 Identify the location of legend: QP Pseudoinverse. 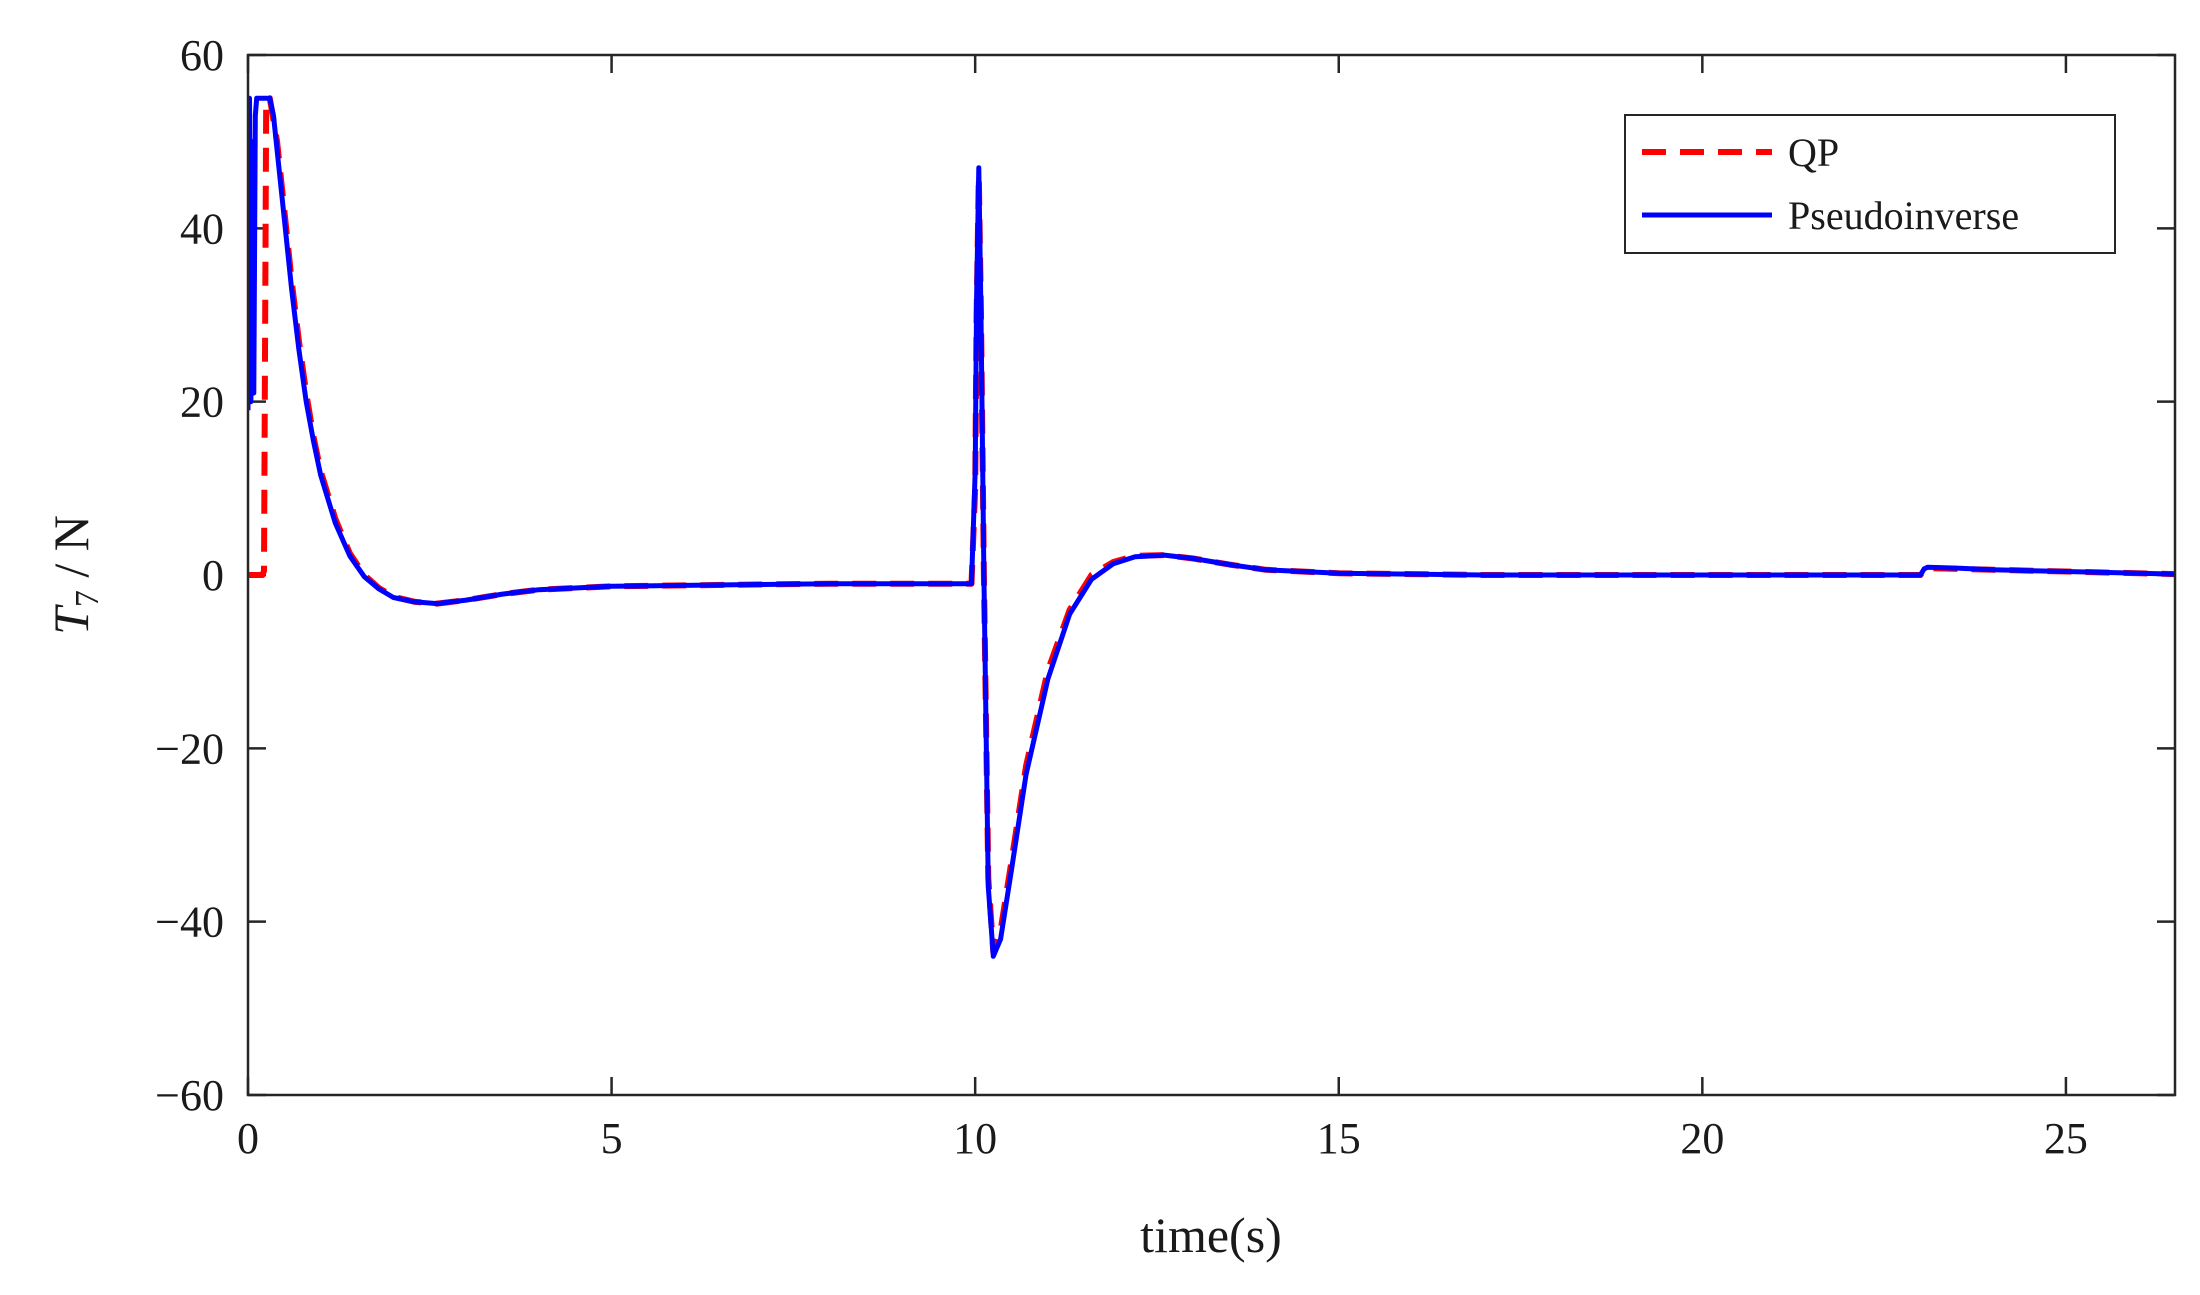
(1870, 184).